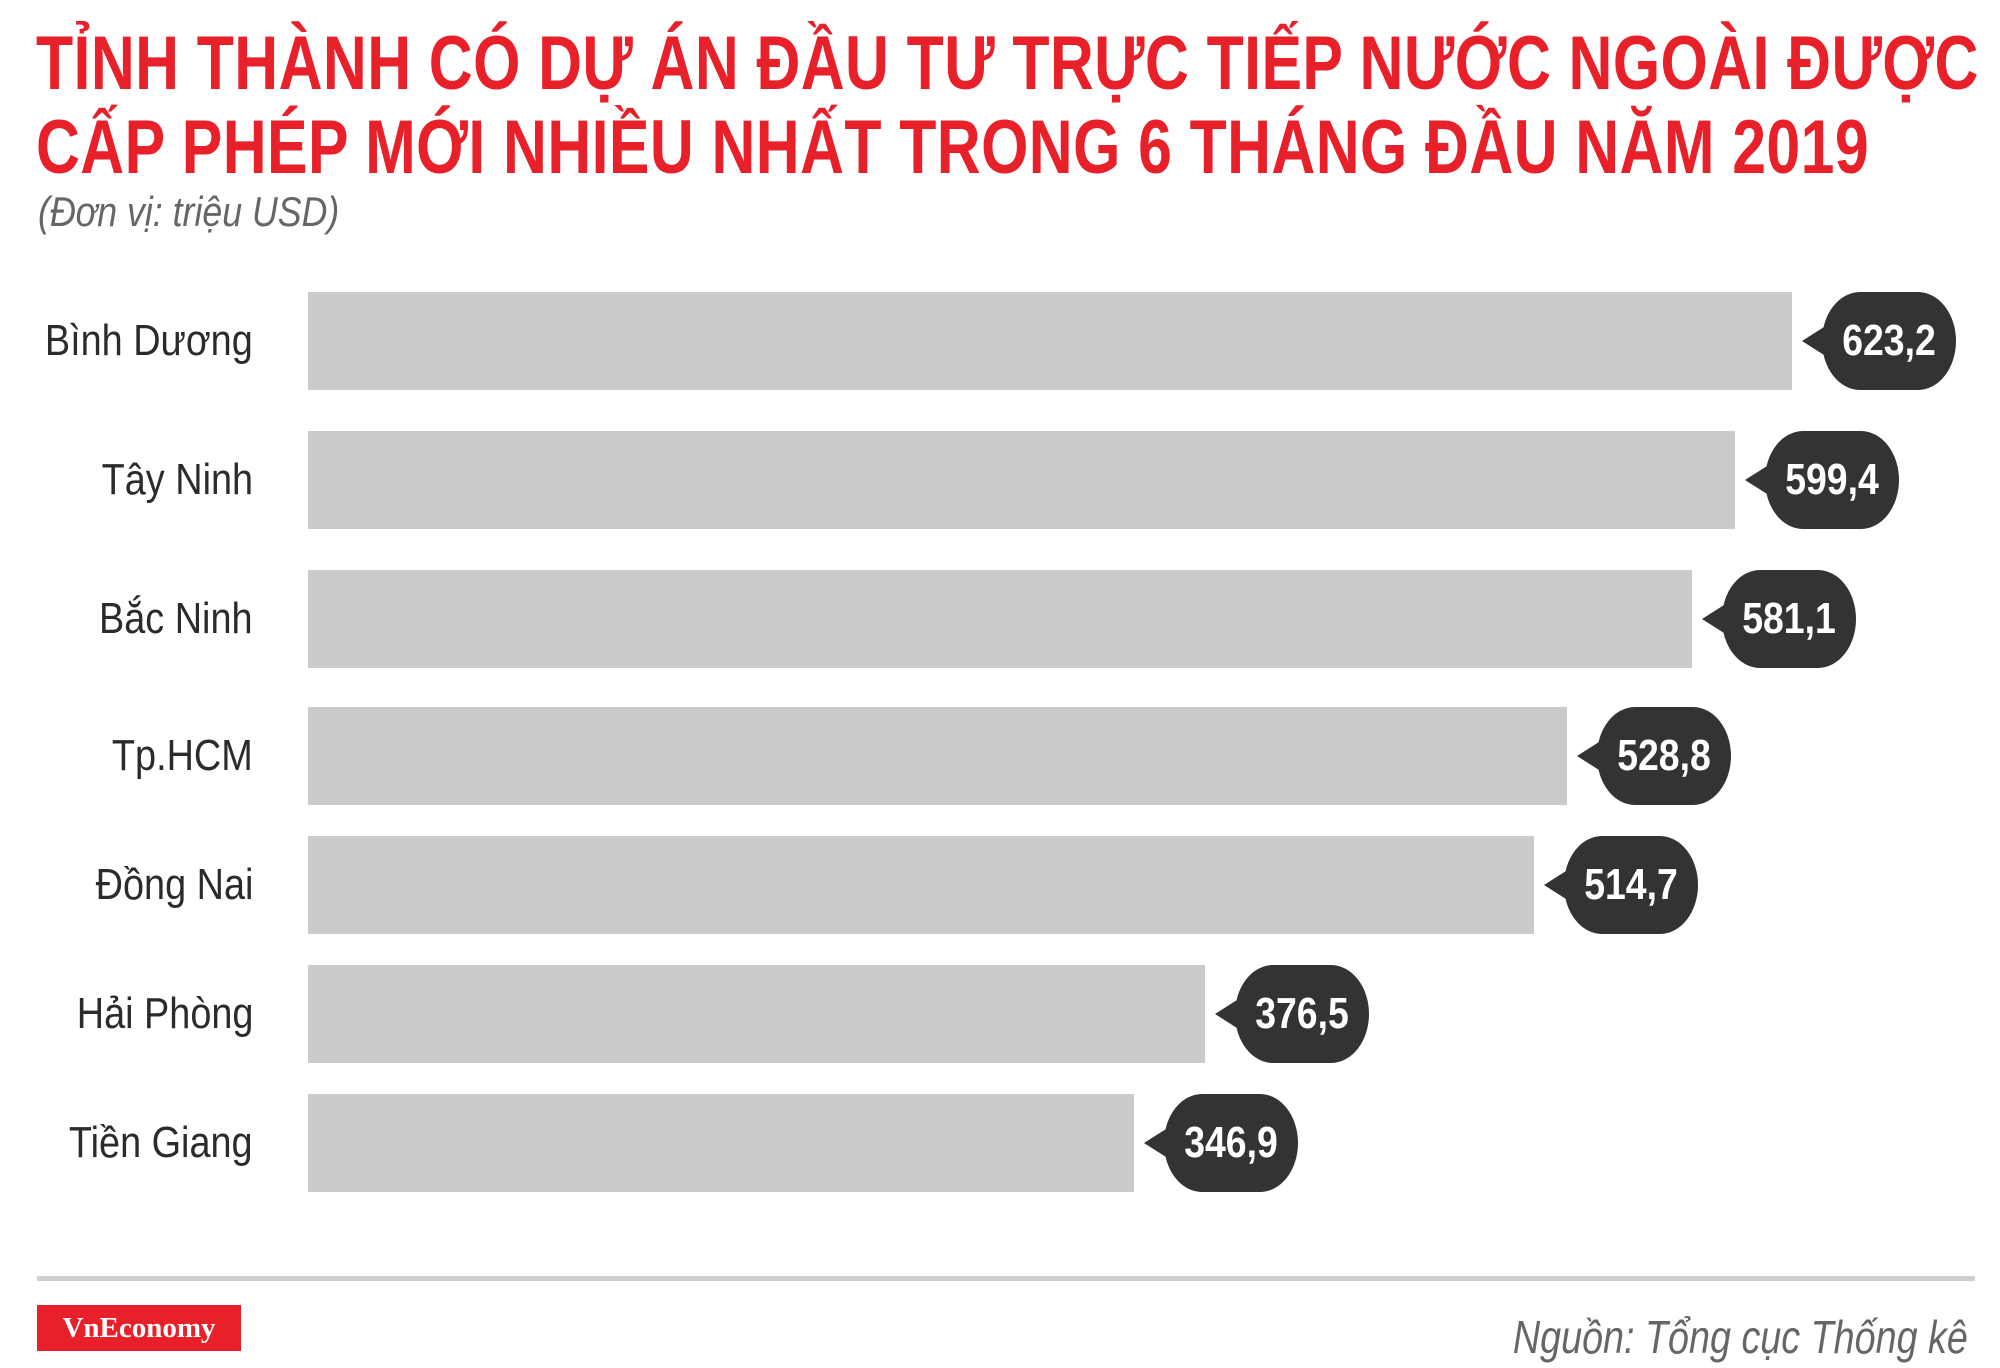  Describe the element at coordinates (177, 479) in the screenshot. I see `category-label: Tây Ninh` at that location.